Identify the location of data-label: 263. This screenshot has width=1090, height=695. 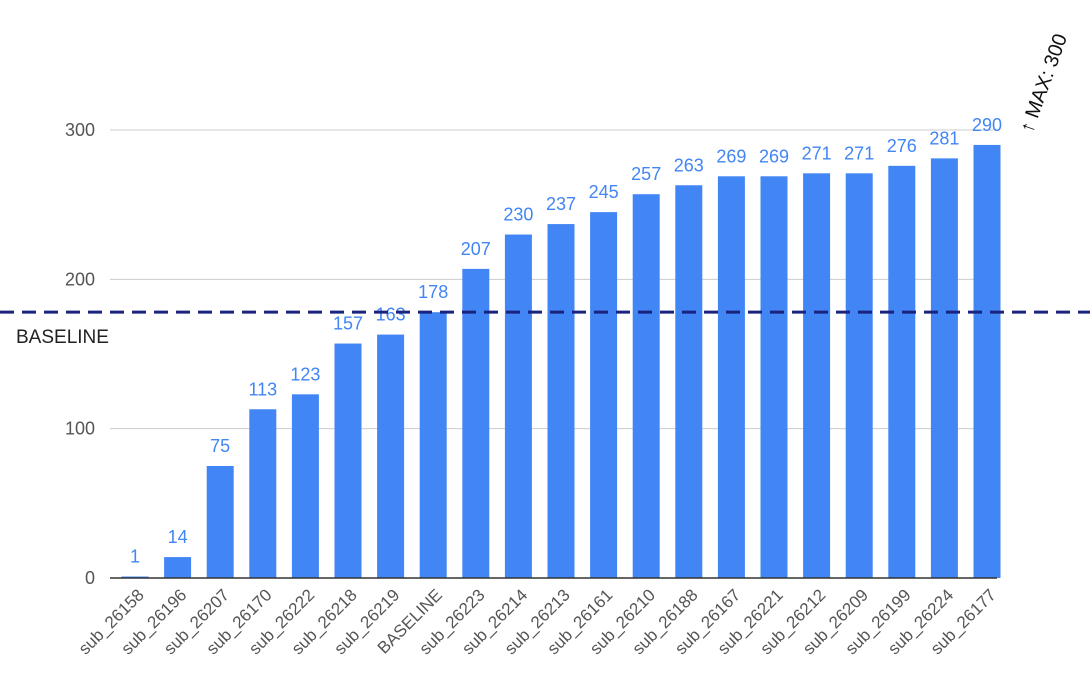
(689, 165).